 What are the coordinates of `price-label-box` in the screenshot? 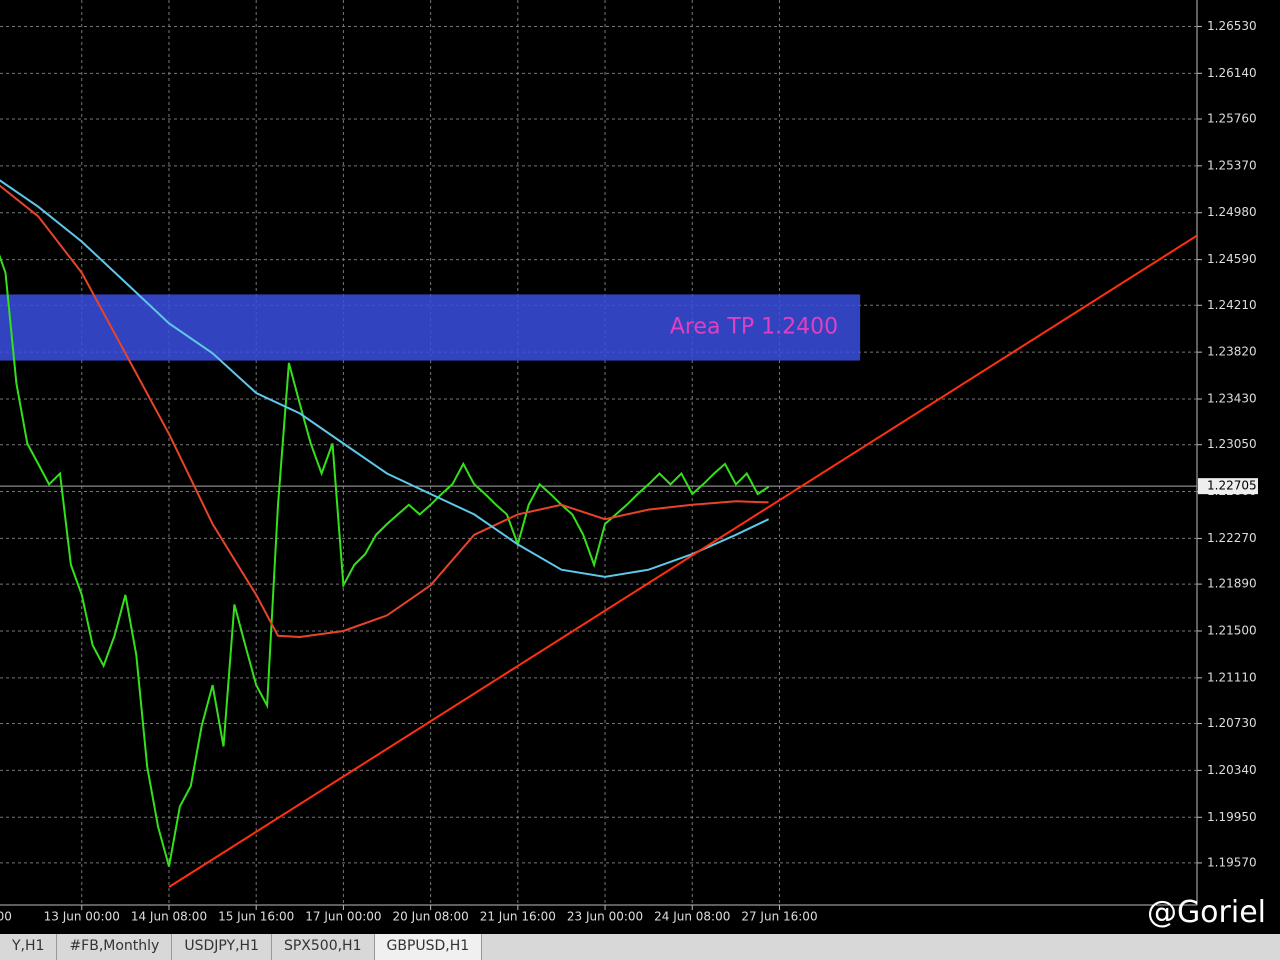 It's located at (1228, 486).